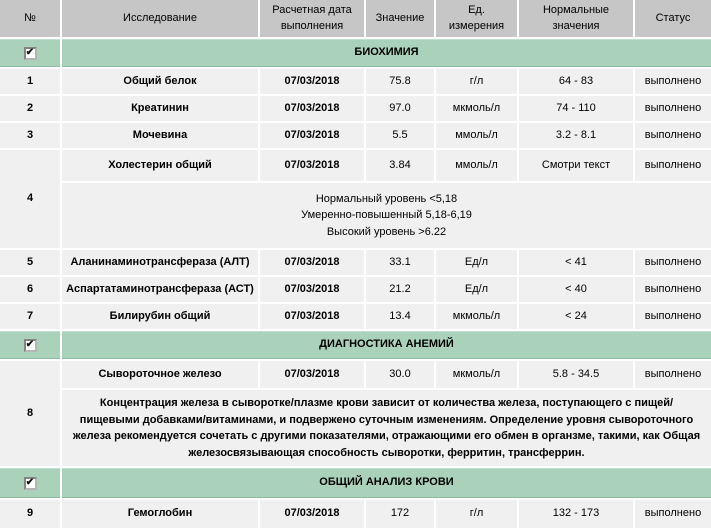  I want to click on test-number: 1, so click(31, 82).